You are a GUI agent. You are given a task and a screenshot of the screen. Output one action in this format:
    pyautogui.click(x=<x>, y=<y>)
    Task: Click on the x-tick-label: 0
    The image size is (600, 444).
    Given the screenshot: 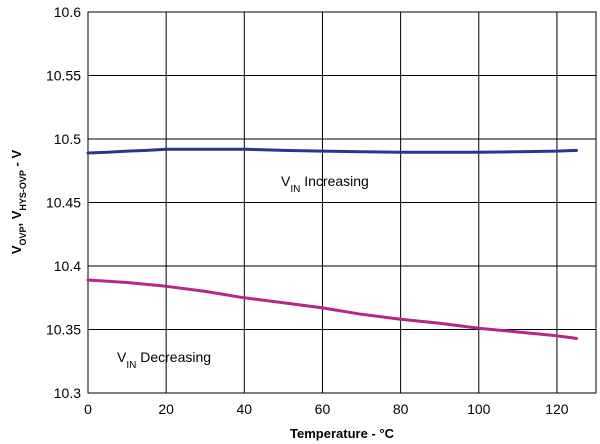 What is the action you would take?
    pyautogui.click(x=88, y=409)
    